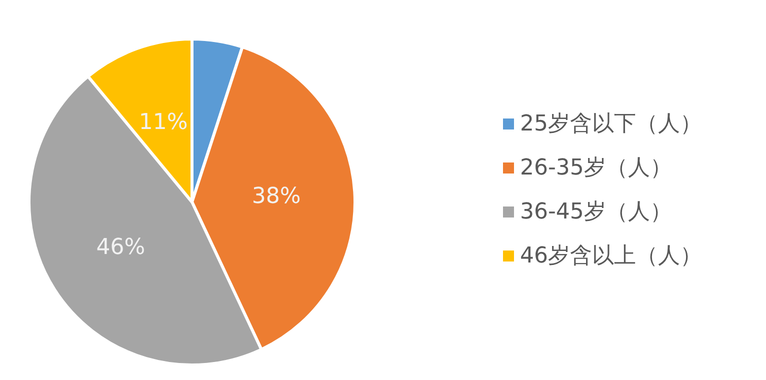 The image size is (766, 380). I want to click on data-label: 38%, so click(276, 197).